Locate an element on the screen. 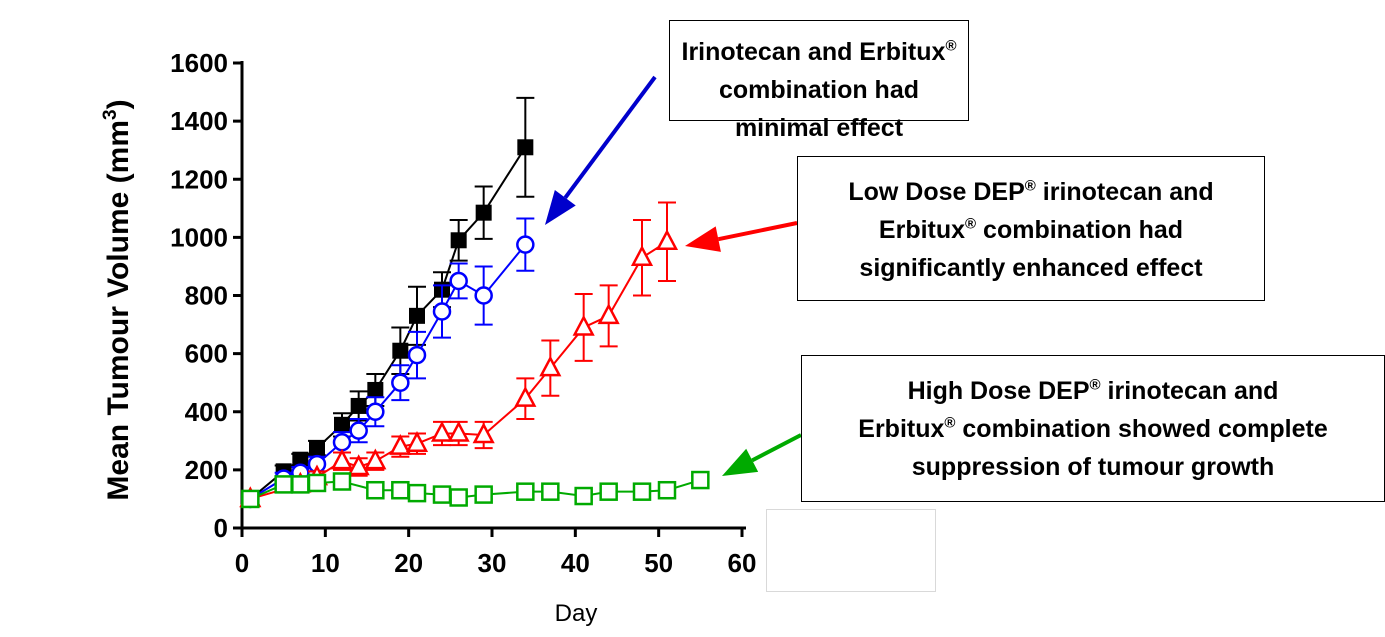 The width and height of the screenshot is (1385, 637). y-tick-label: 600 is located at coordinates (206, 354).